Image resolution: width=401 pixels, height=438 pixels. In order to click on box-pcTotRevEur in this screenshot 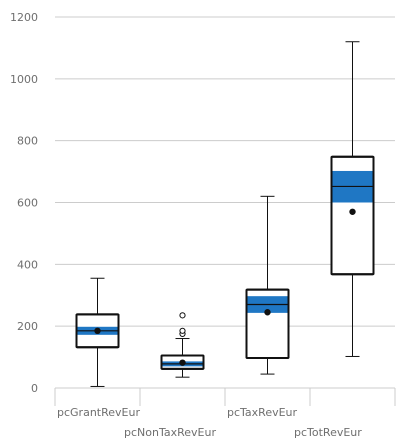, I will do `click(352, 199)`.